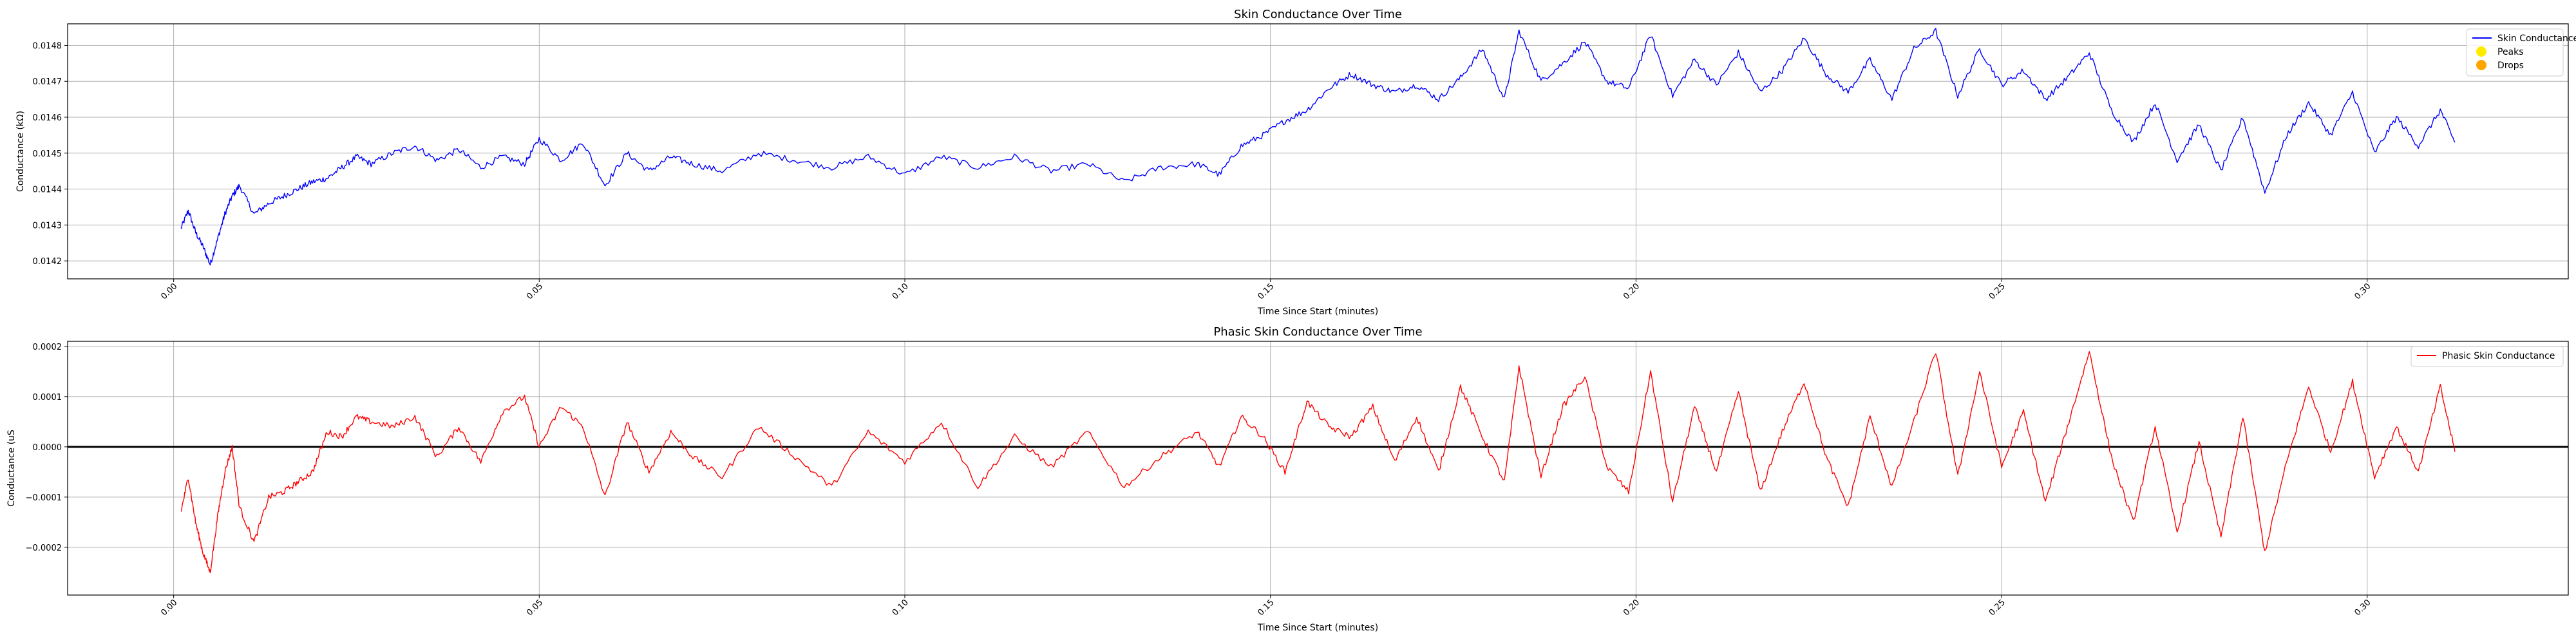  What do you see at coordinates (1318, 332) in the screenshot?
I see `chart-title: Phasic Skin Conductance Over Time` at bounding box center [1318, 332].